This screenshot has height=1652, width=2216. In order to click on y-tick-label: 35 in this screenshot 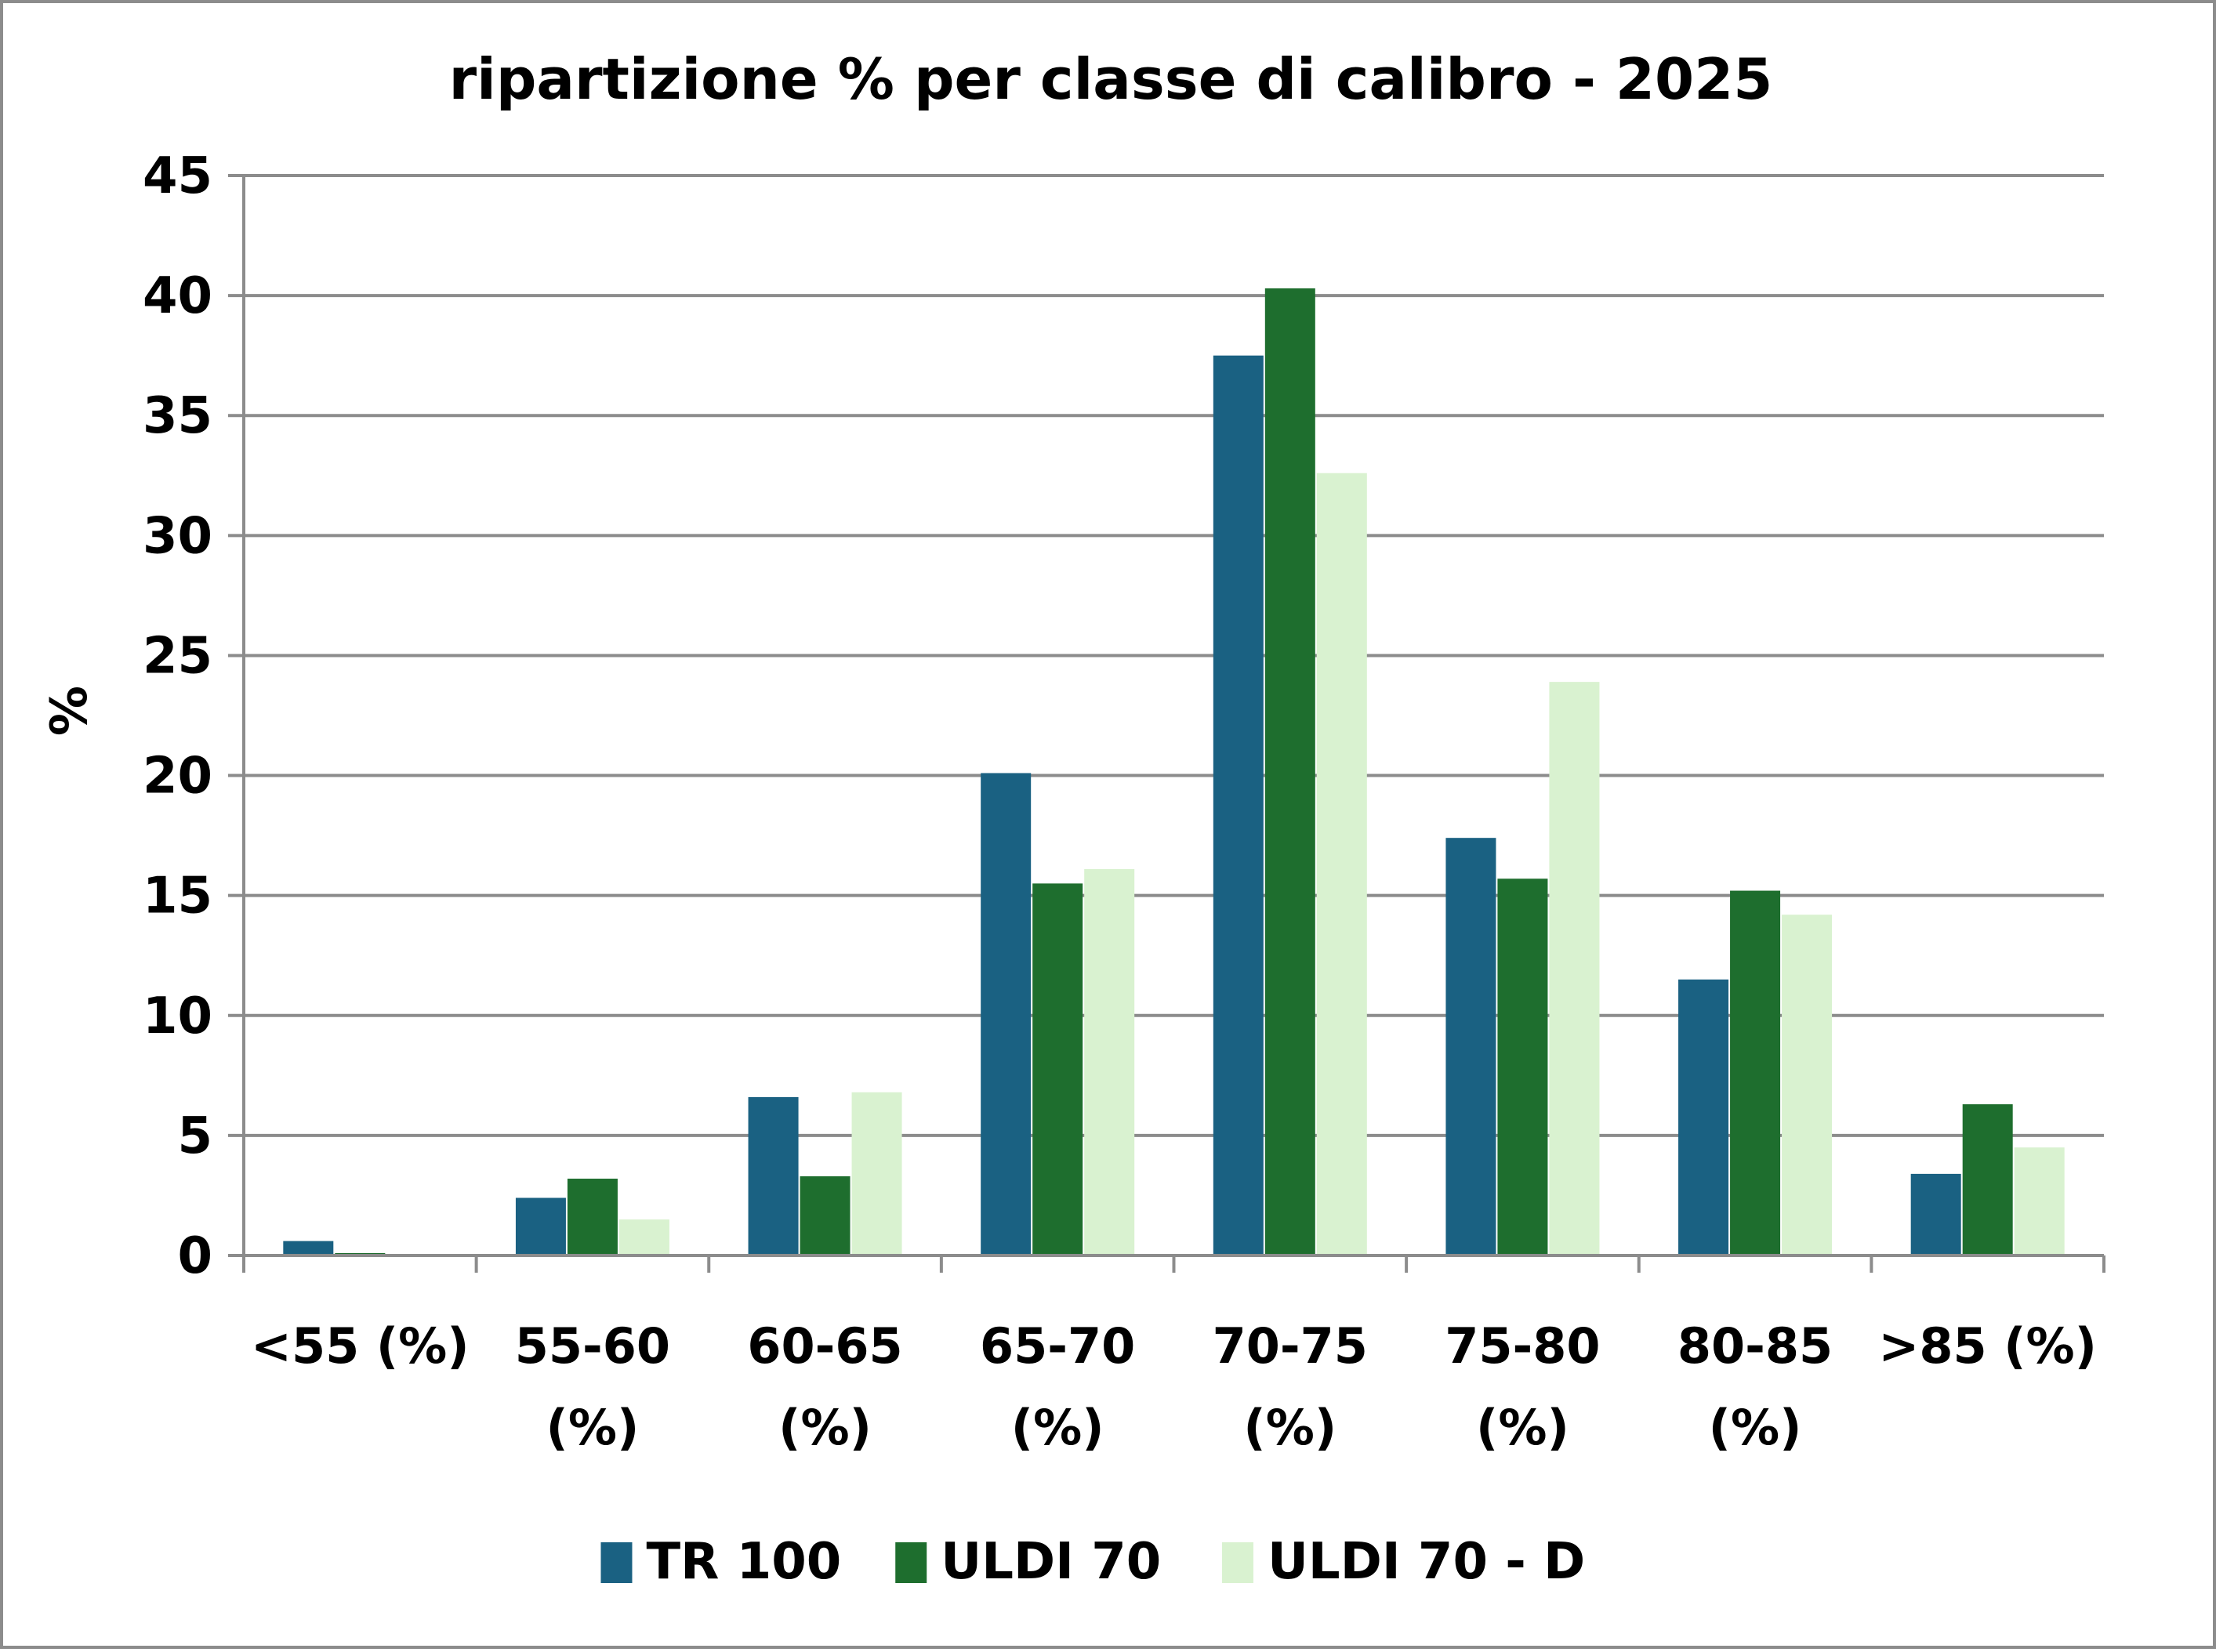, I will do `click(177, 416)`.